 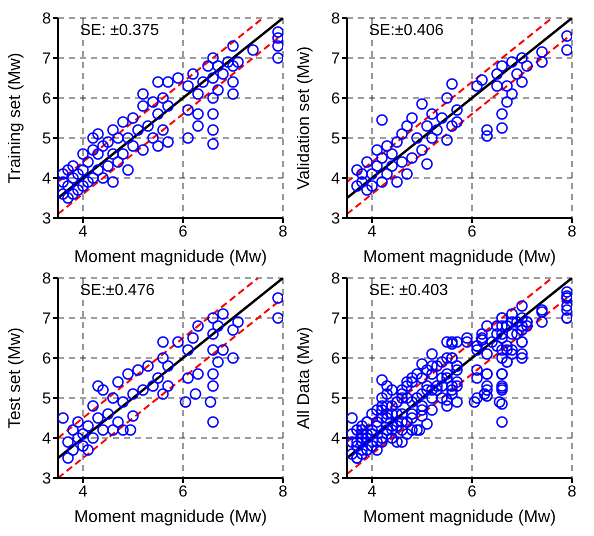 What do you see at coordinates (406, 31) in the screenshot?
I see `annotation: SE:±0.406` at bounding box center [406, 31].